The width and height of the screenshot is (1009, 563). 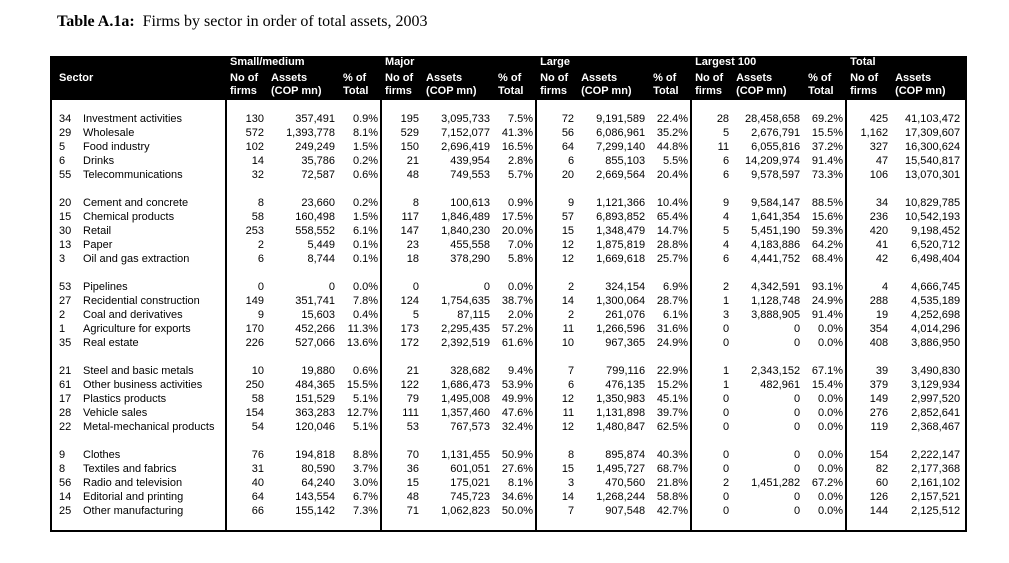 What do you see at coordinates (136, 203) in the screenshot?
I see `sector-name: Cement and concrete` at bounding box center [136, 203].